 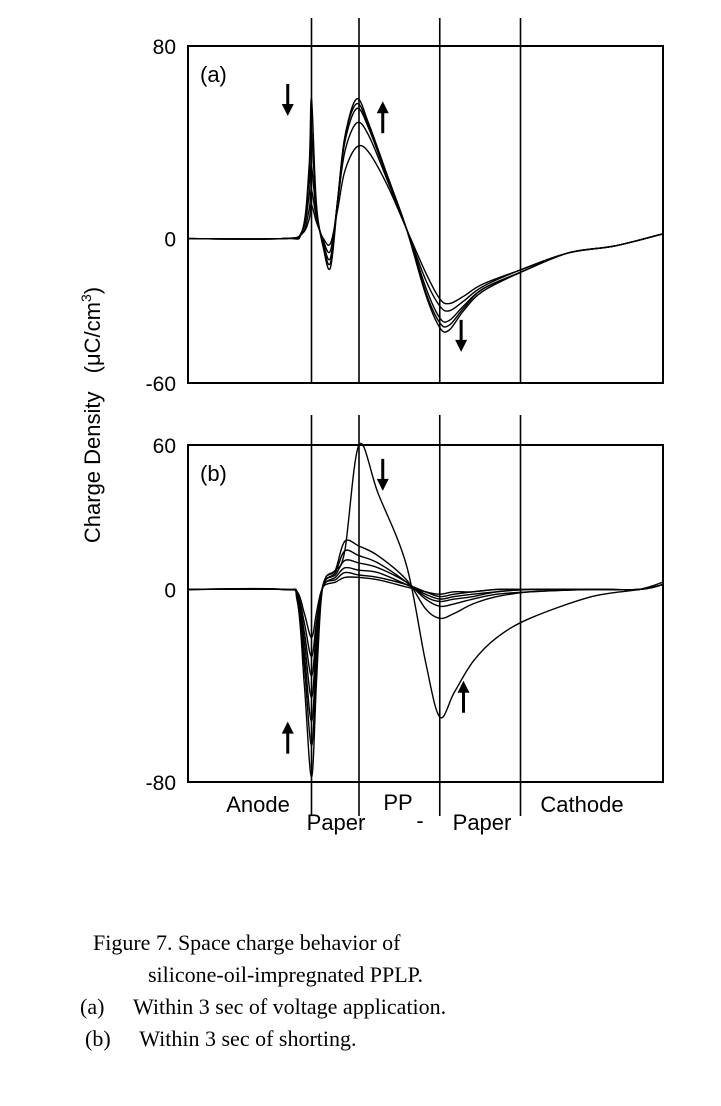 What do you see at coordinates (419, 820) in the screenshot?
I see `region-label-dash: -` at bounding box center [419, 820].